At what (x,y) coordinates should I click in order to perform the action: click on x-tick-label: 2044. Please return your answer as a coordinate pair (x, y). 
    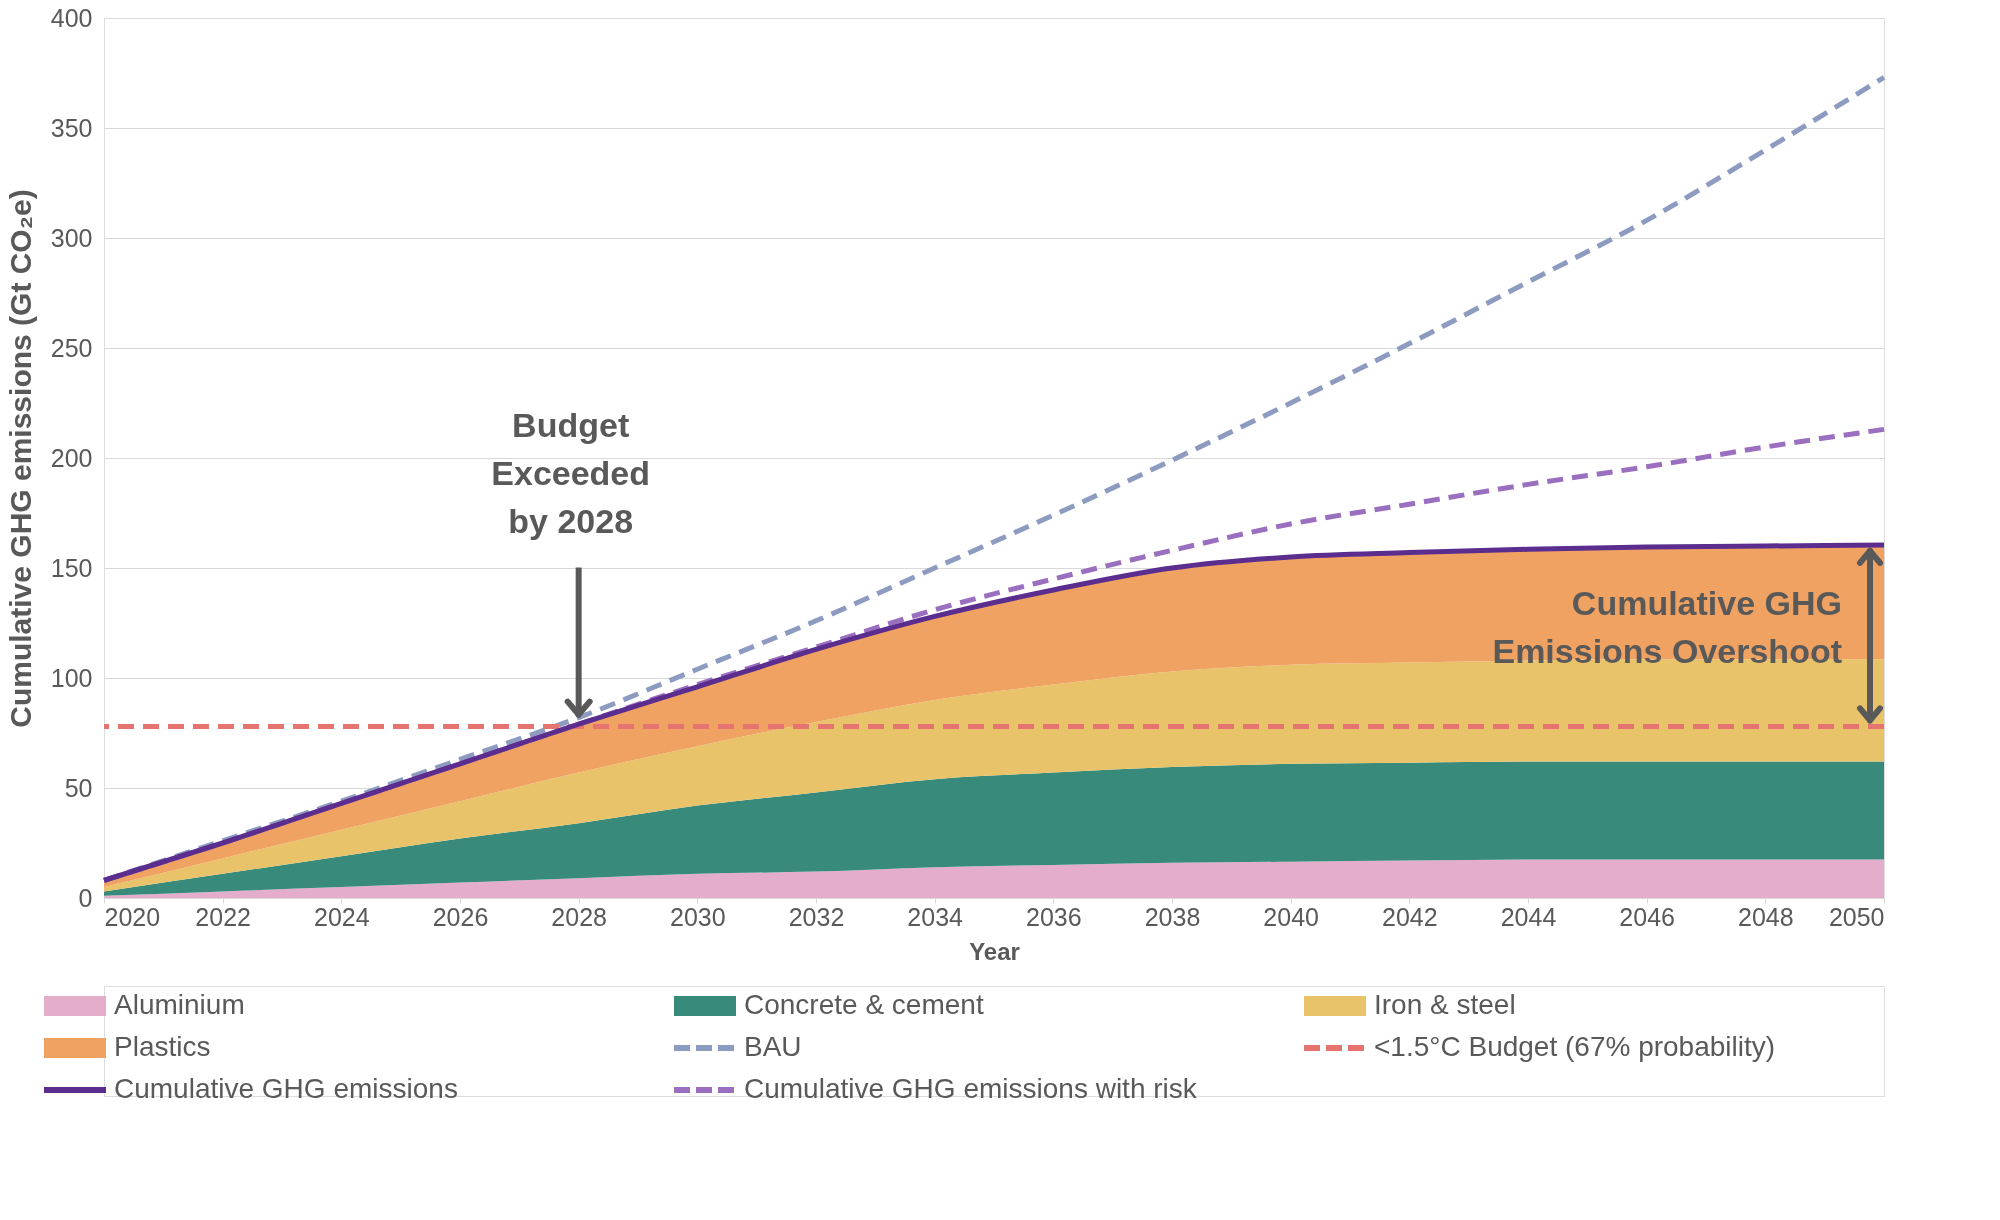
    Looking at the image, I should click on (1528, 916).